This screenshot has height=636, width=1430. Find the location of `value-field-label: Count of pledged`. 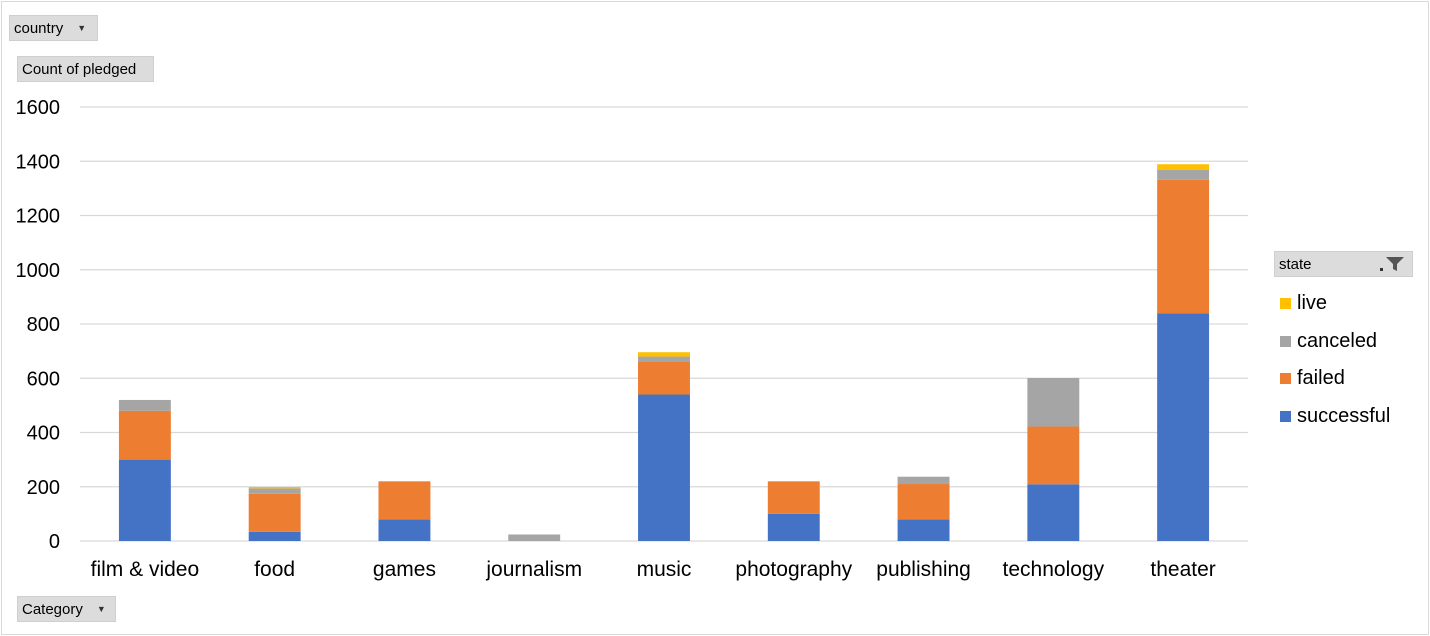

value-field-label: Count of pledged is located at coordinates (79, 69).